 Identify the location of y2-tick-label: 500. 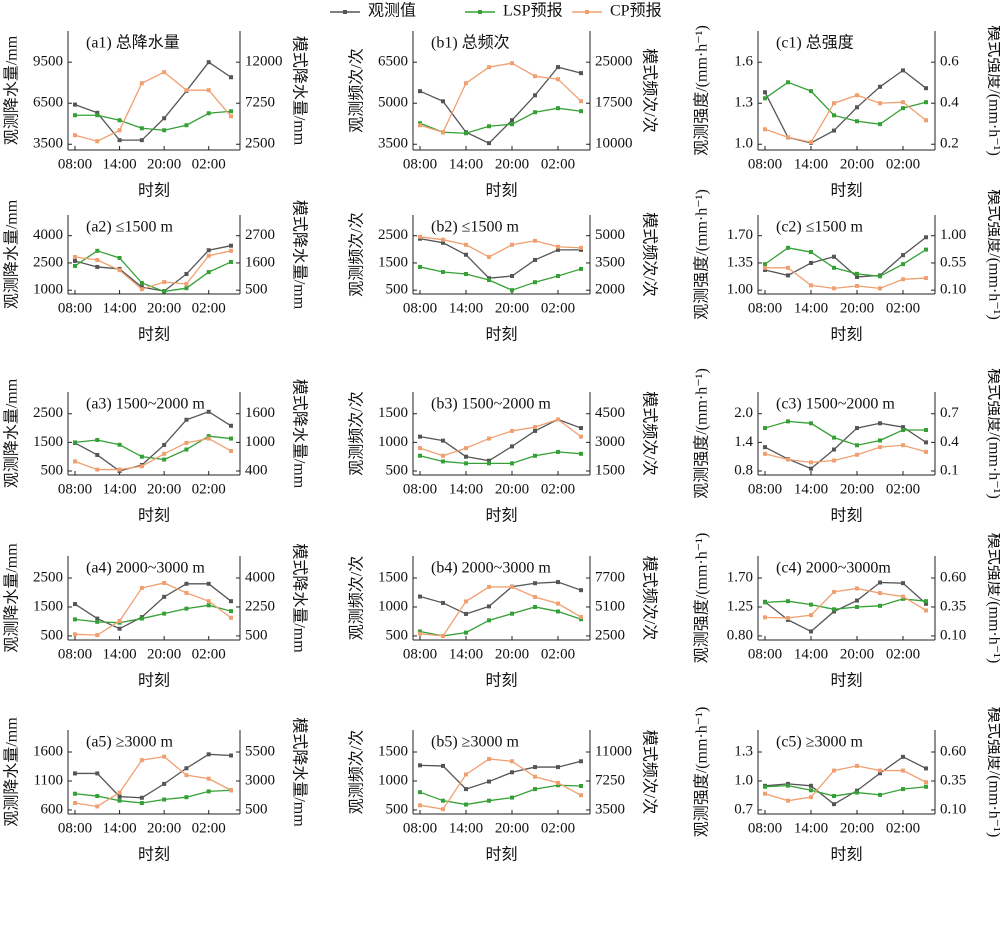
(256, 290).